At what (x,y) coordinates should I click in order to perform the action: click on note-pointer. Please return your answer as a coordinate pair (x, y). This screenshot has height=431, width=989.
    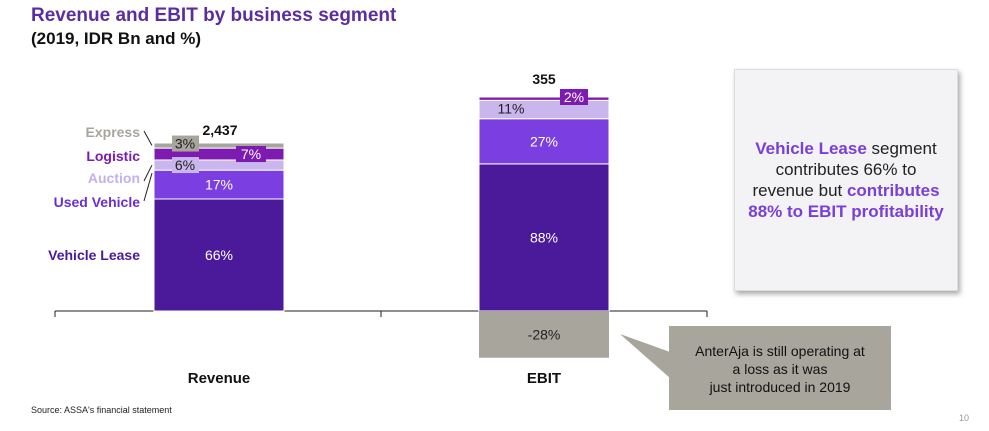
    Looking at the image, I should click on (645, 356).